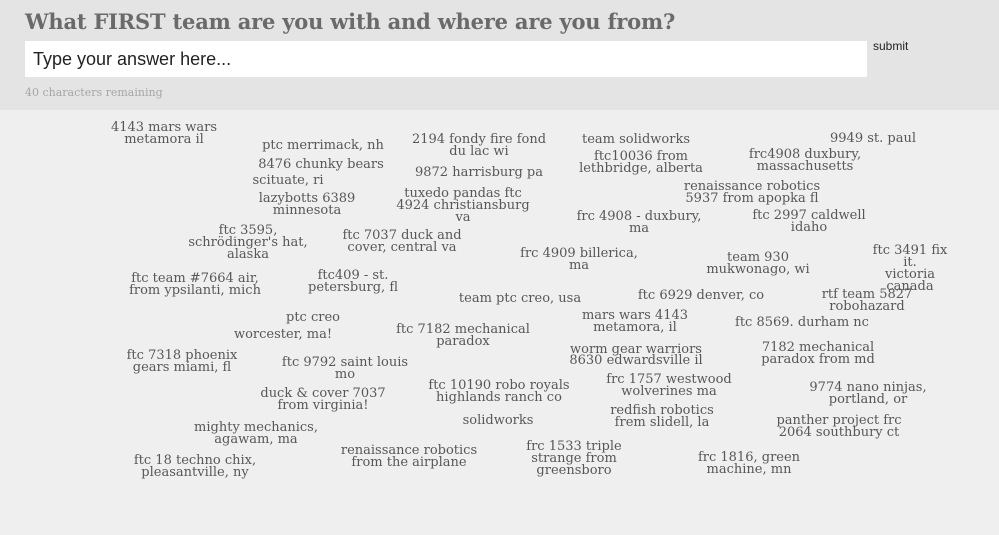 This screenshot has width=999, height=535. What do you see at coordinates (345, 368) in the screenshot?
I see `answer-item: ftc 9792 saint louis mo` at bounding box center [345, 368].